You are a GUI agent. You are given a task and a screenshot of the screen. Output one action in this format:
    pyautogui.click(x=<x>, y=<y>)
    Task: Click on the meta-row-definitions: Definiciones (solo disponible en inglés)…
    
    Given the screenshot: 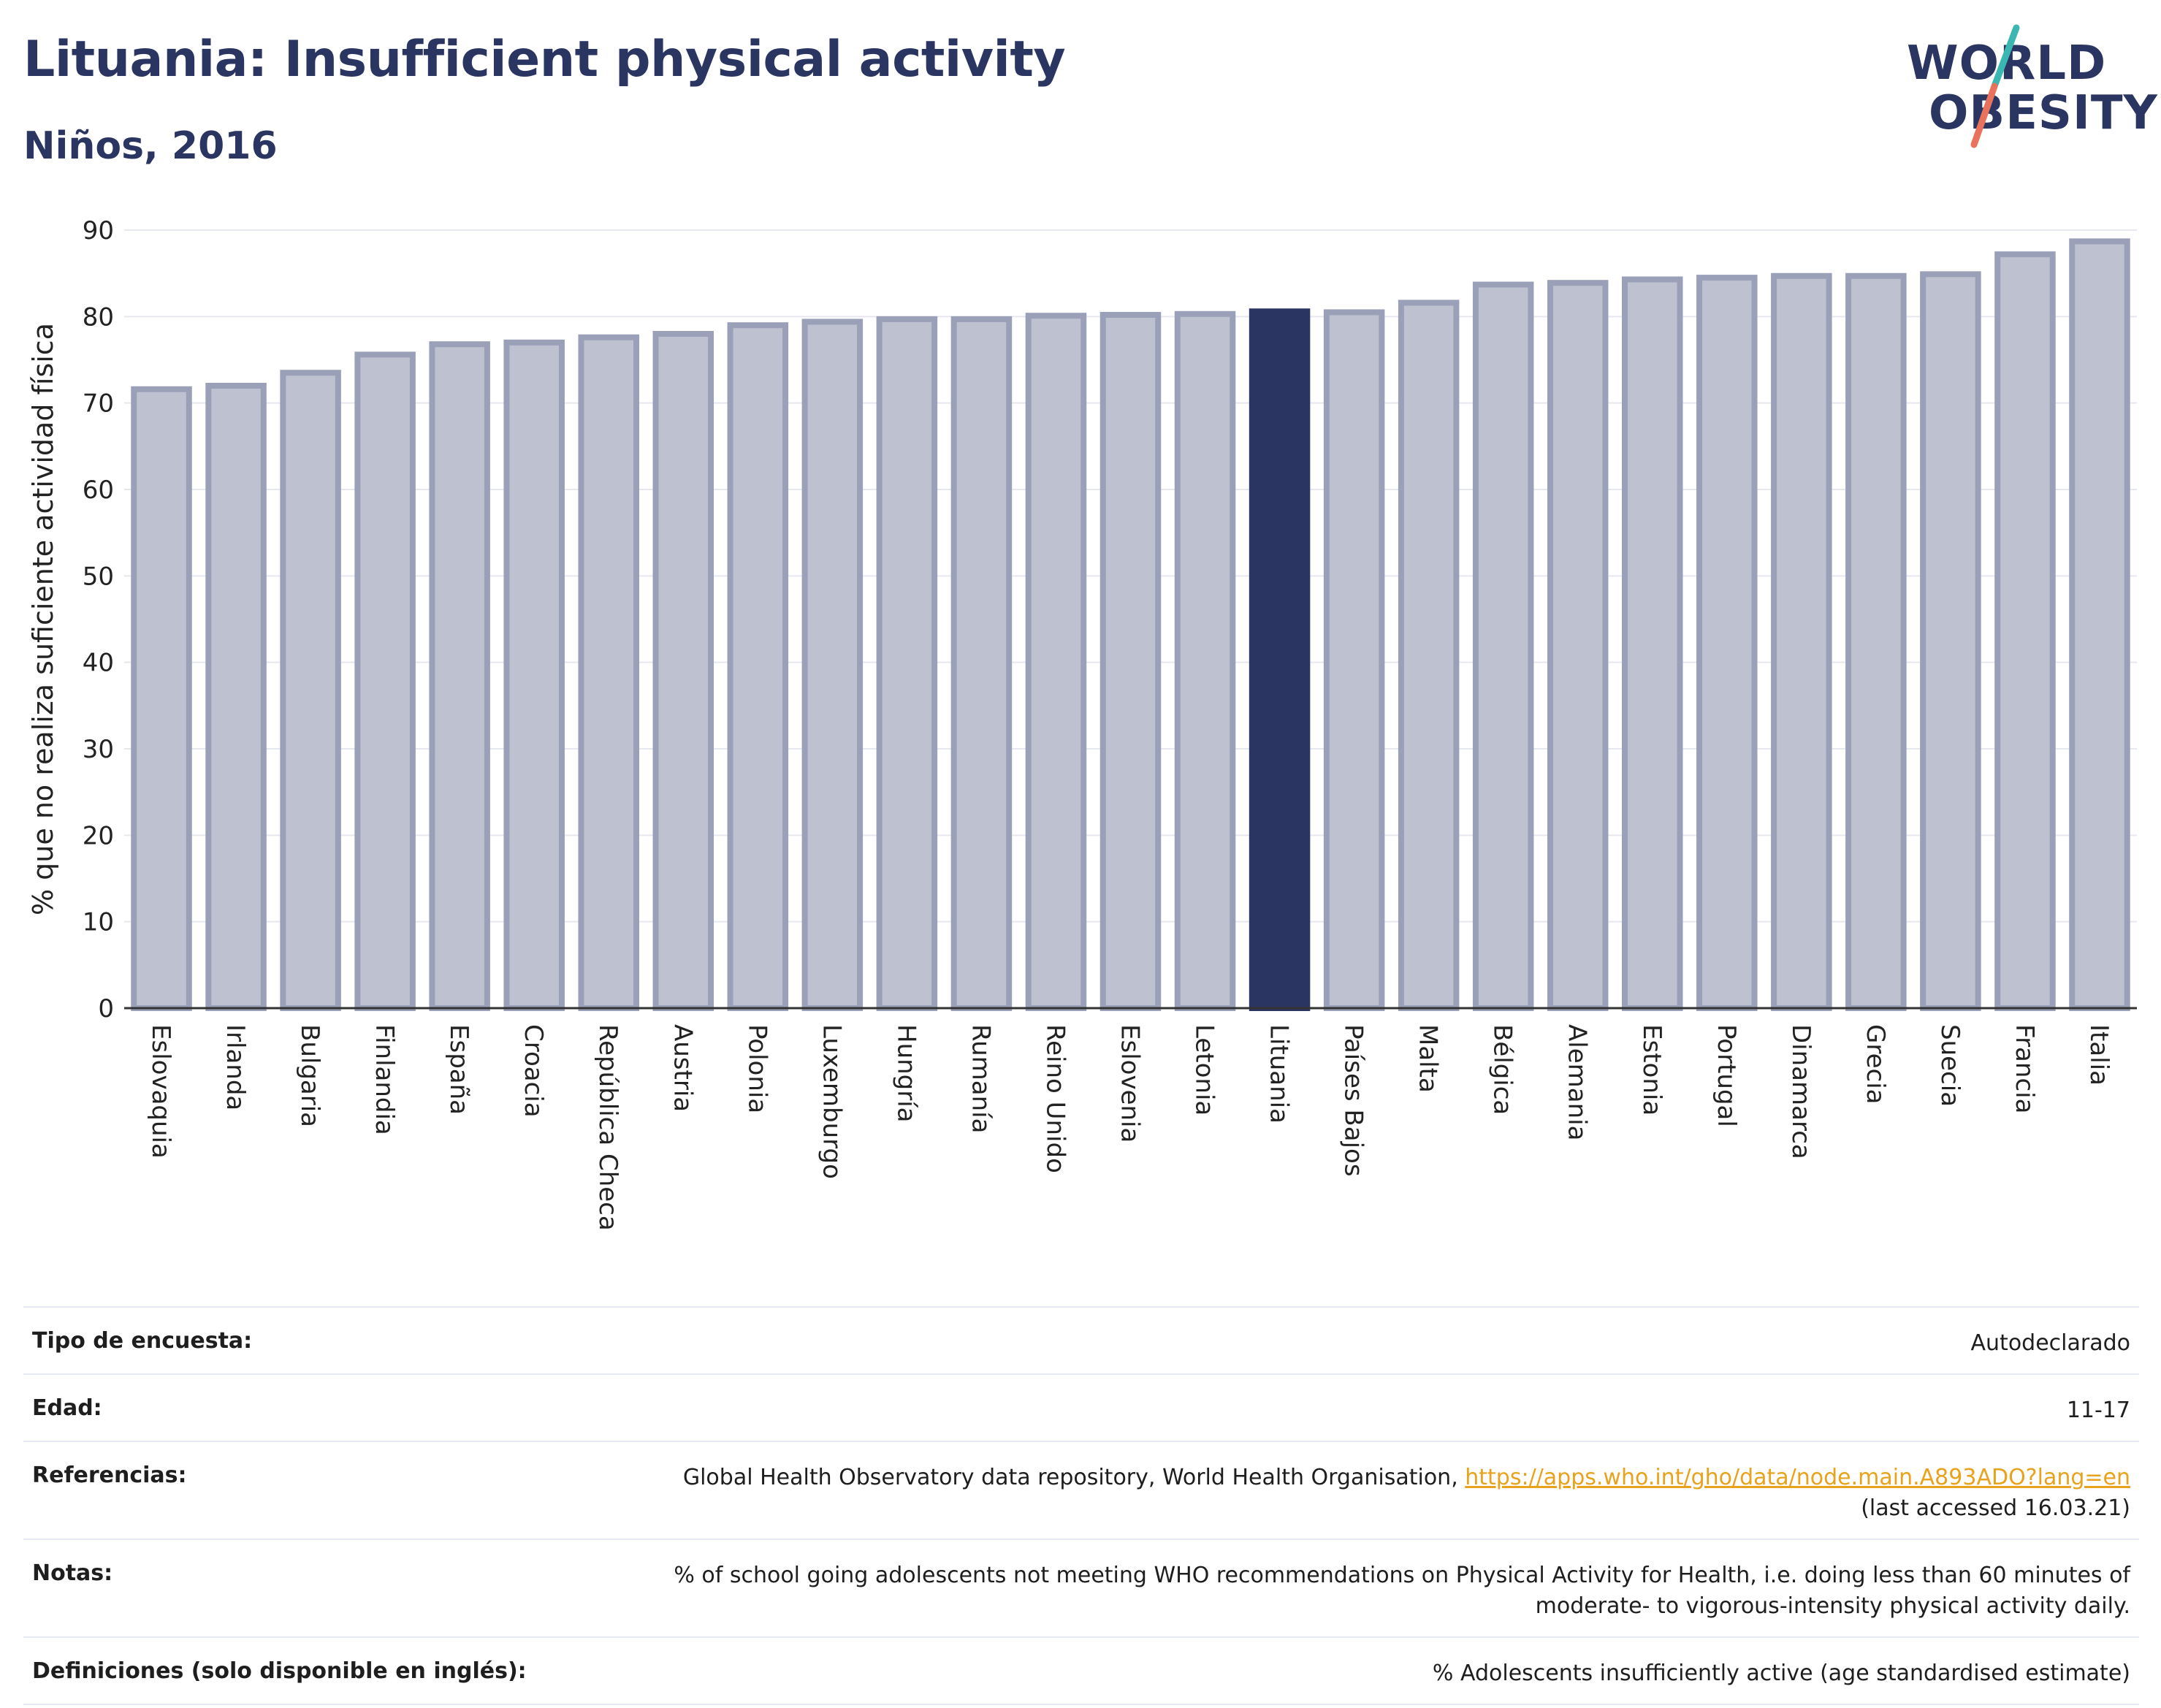 What is the action you would take?
    pyautogui.click(x=1081, y=1670)
    